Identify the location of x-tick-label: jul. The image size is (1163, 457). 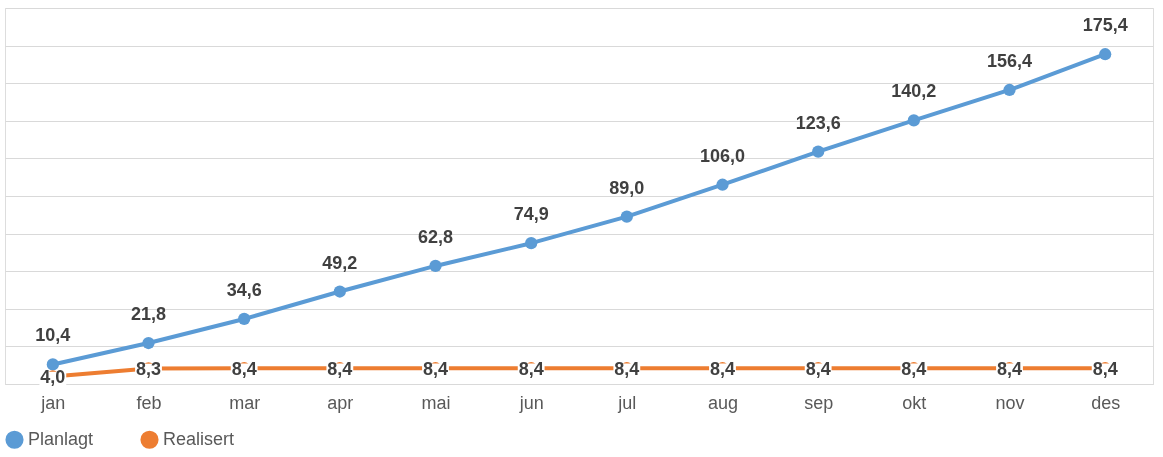
(627, 402).